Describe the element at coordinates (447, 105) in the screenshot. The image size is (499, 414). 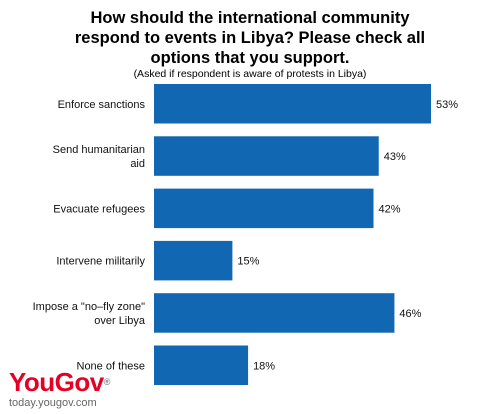
I see `value-label: 53%` at that location.